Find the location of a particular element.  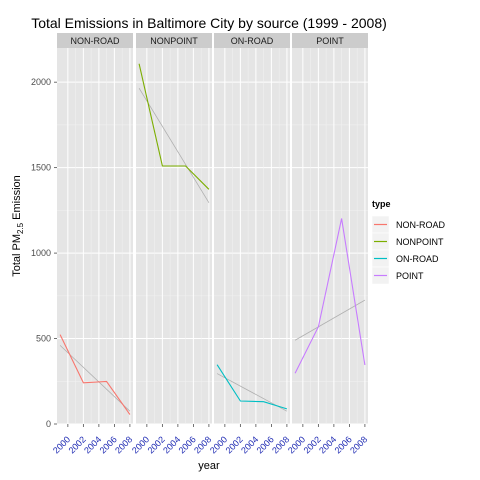

y-tick-label: 500 is located at coordinates (43, 339).